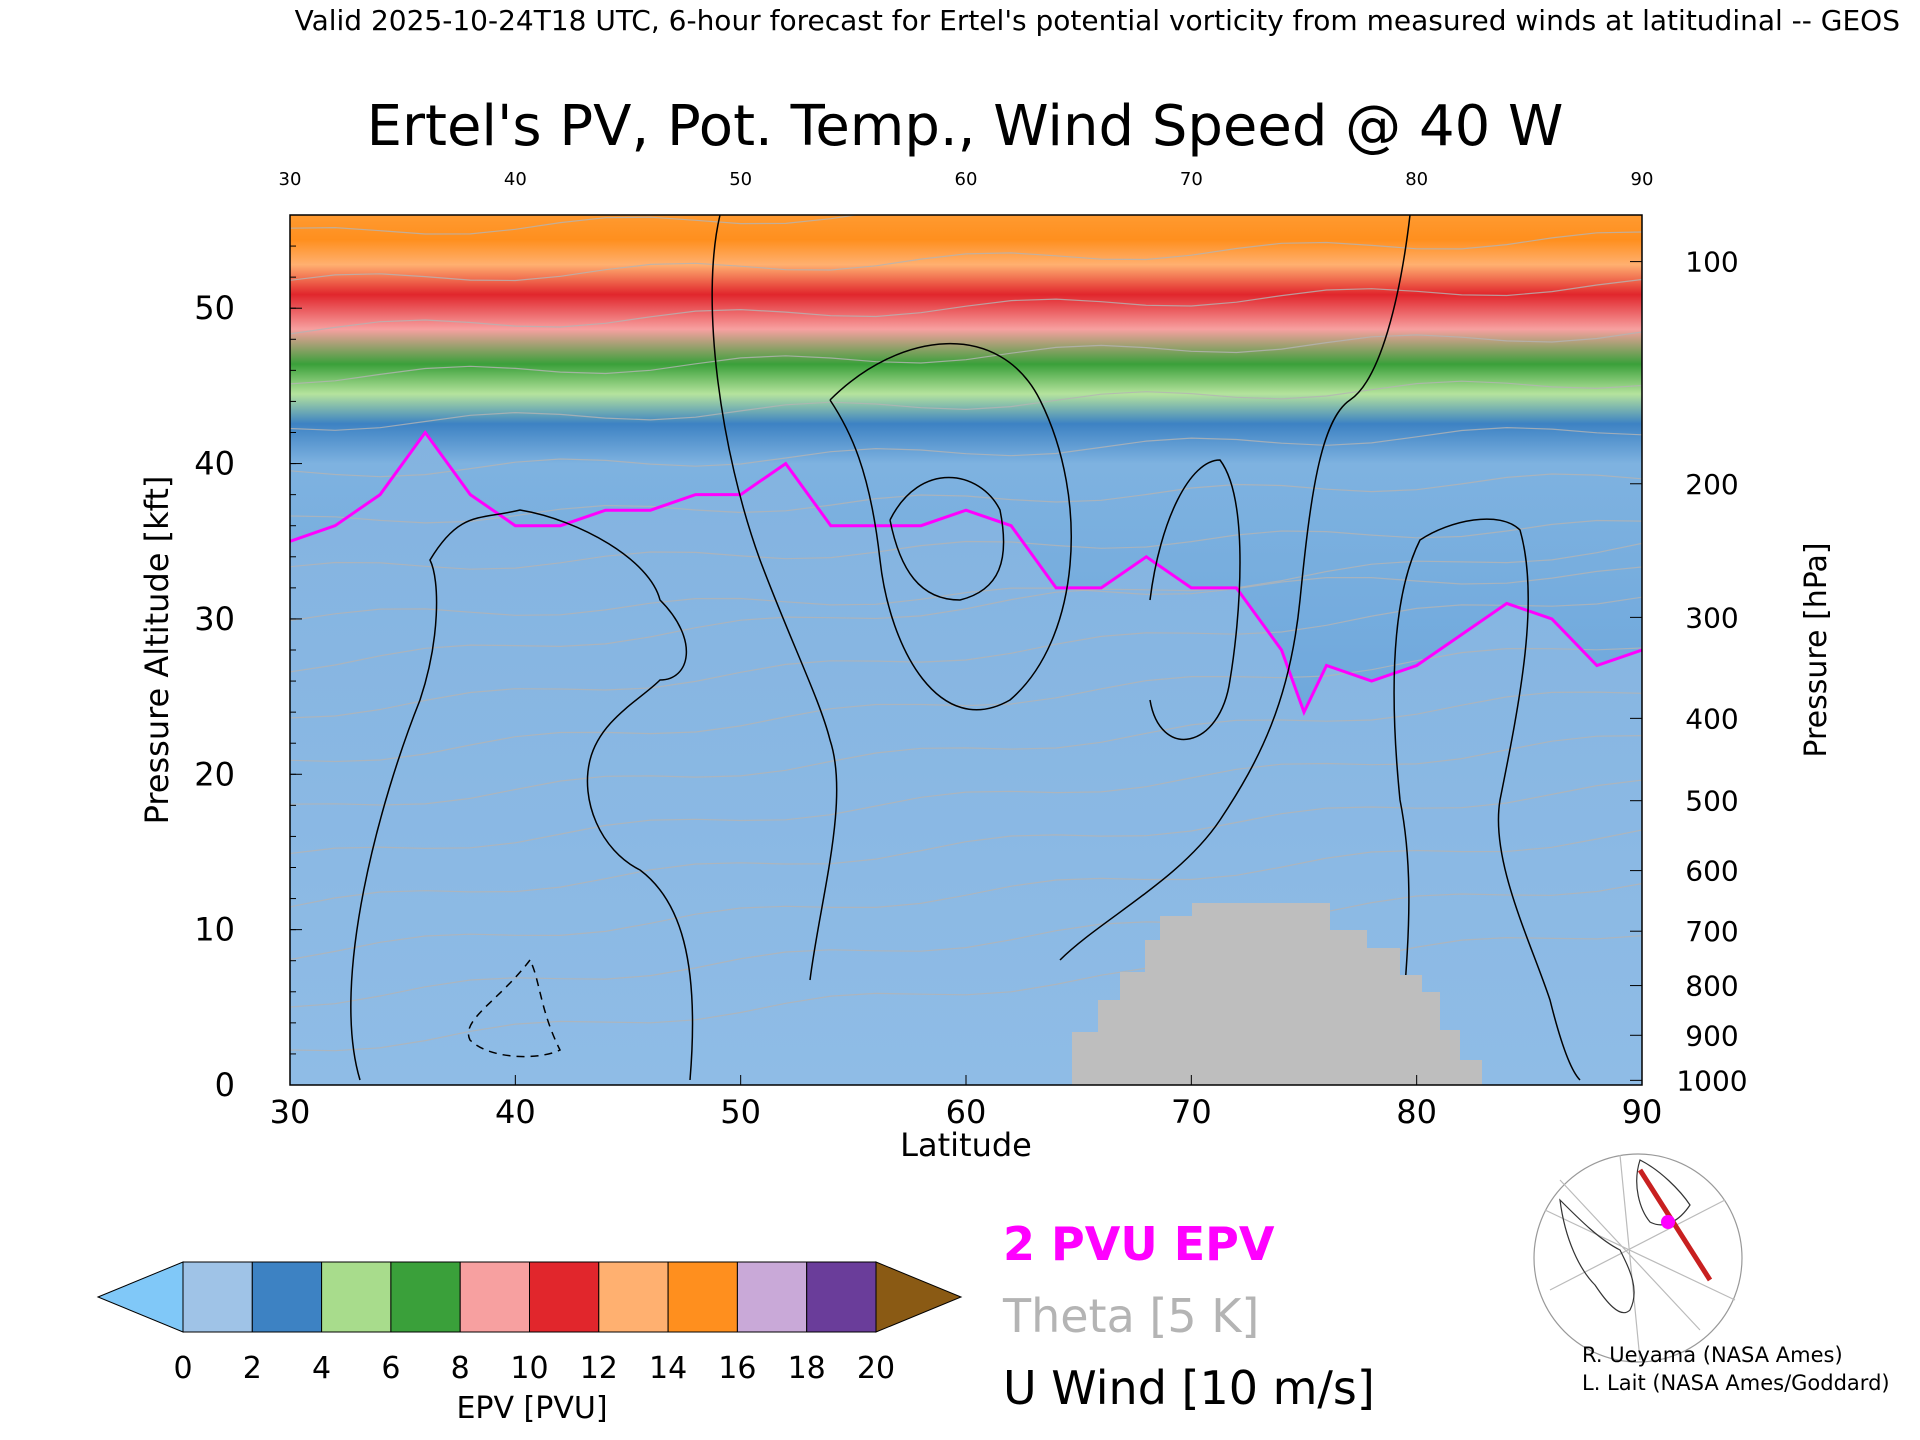 This screenshot has width=1920, height=1440. I want to click on legend: 2 PVU EPV Theta [5 K] U Wind [10 m/s], so click(1188, 1316).